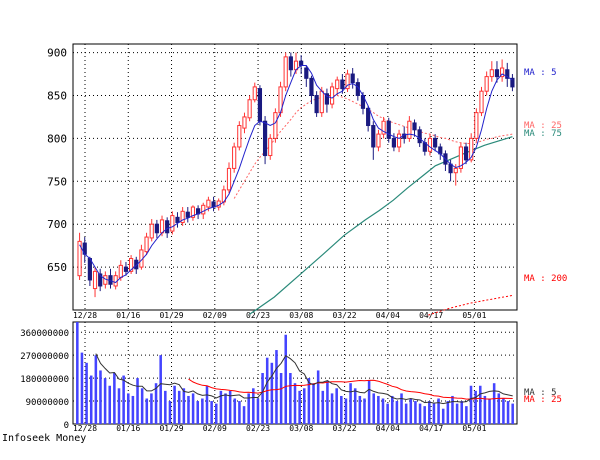  I want to click on price-x-tick-label: 01/16, so click(128, 315).